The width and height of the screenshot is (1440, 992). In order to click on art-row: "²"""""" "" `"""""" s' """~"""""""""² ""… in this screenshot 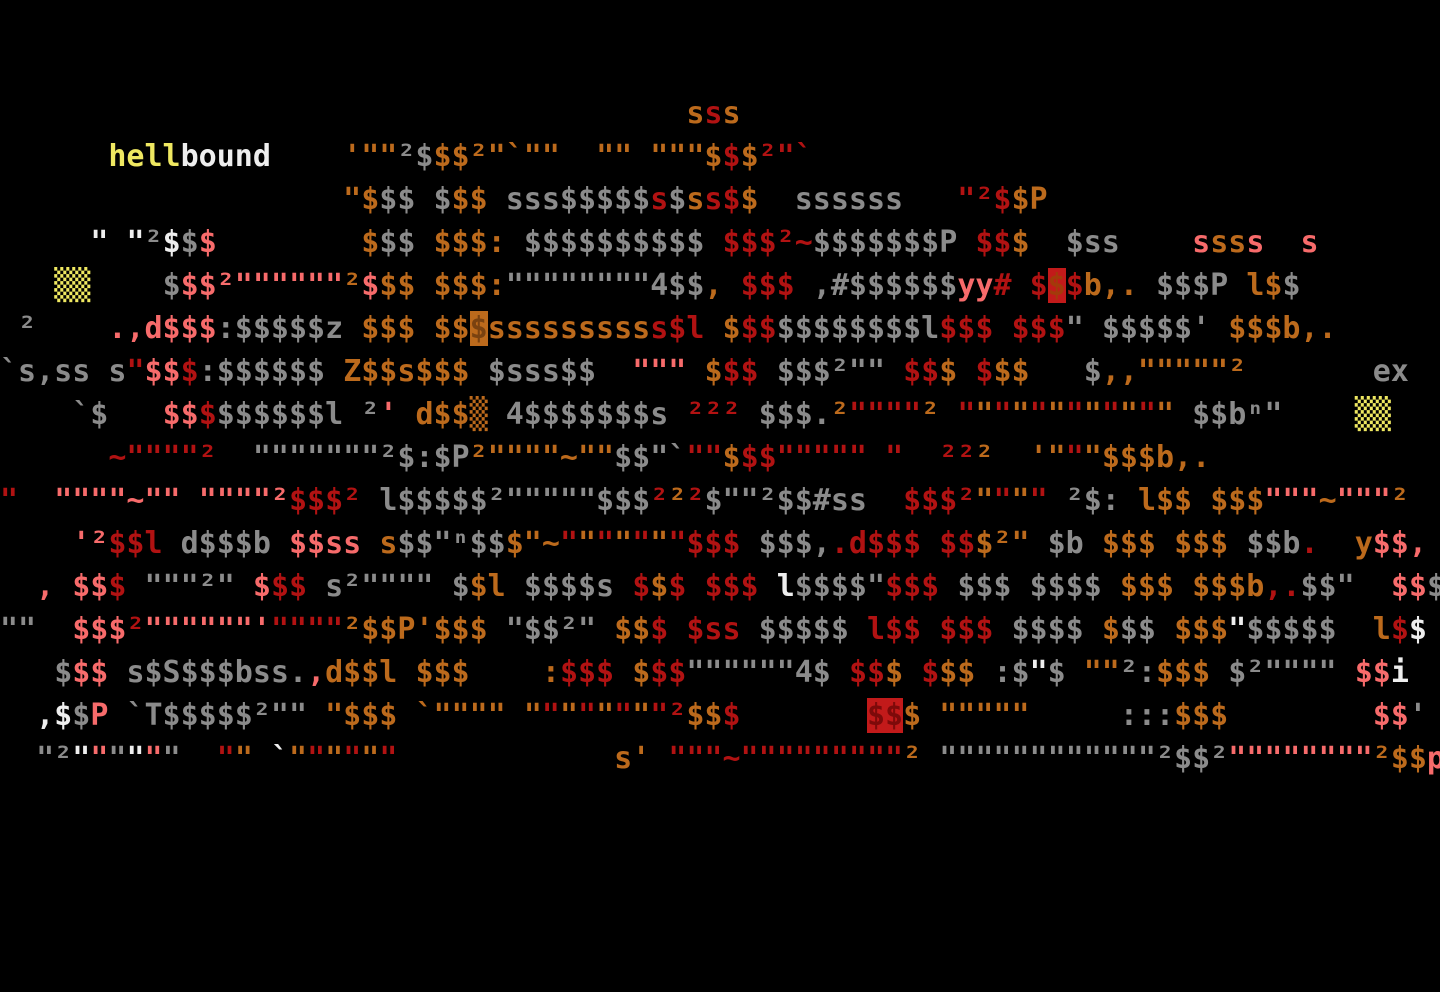, I will do `click(738, 758)`.